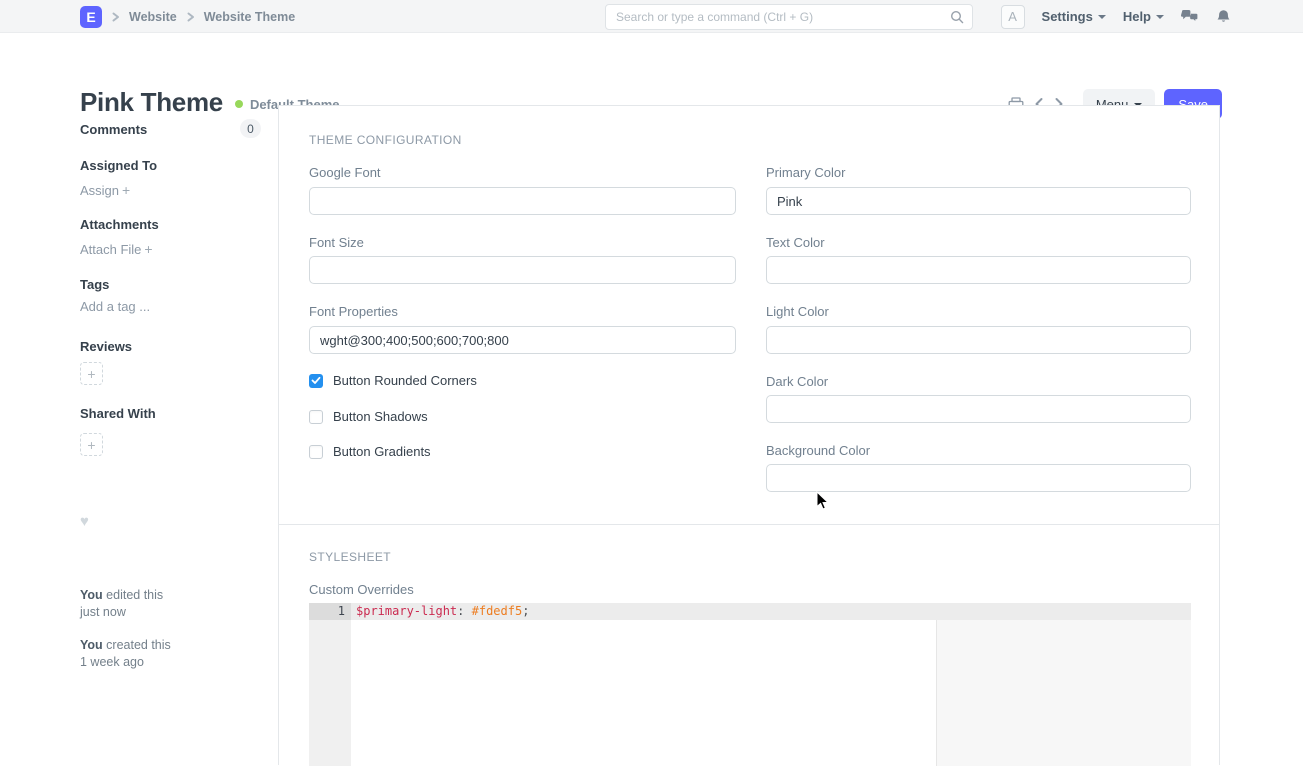  I want to click on edited-action: edited this, so click(135, 595).